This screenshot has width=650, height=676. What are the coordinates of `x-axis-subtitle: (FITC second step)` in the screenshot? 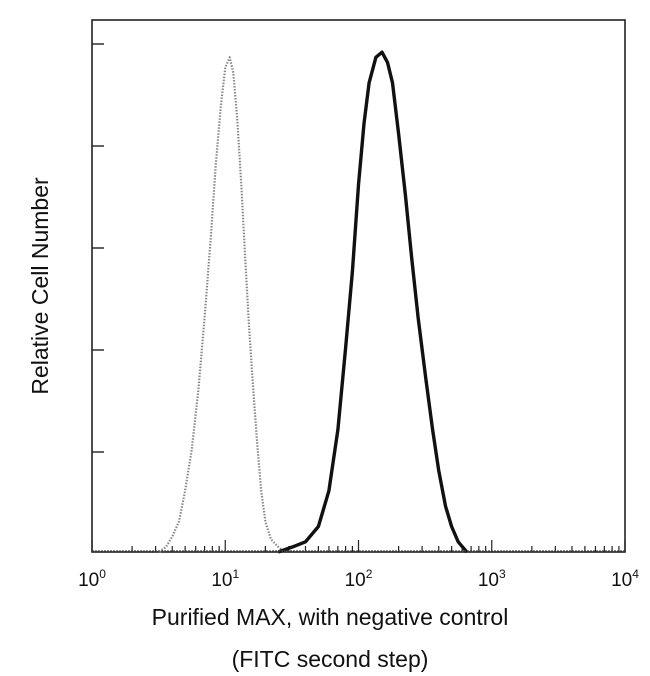 It's located at (330, 659).